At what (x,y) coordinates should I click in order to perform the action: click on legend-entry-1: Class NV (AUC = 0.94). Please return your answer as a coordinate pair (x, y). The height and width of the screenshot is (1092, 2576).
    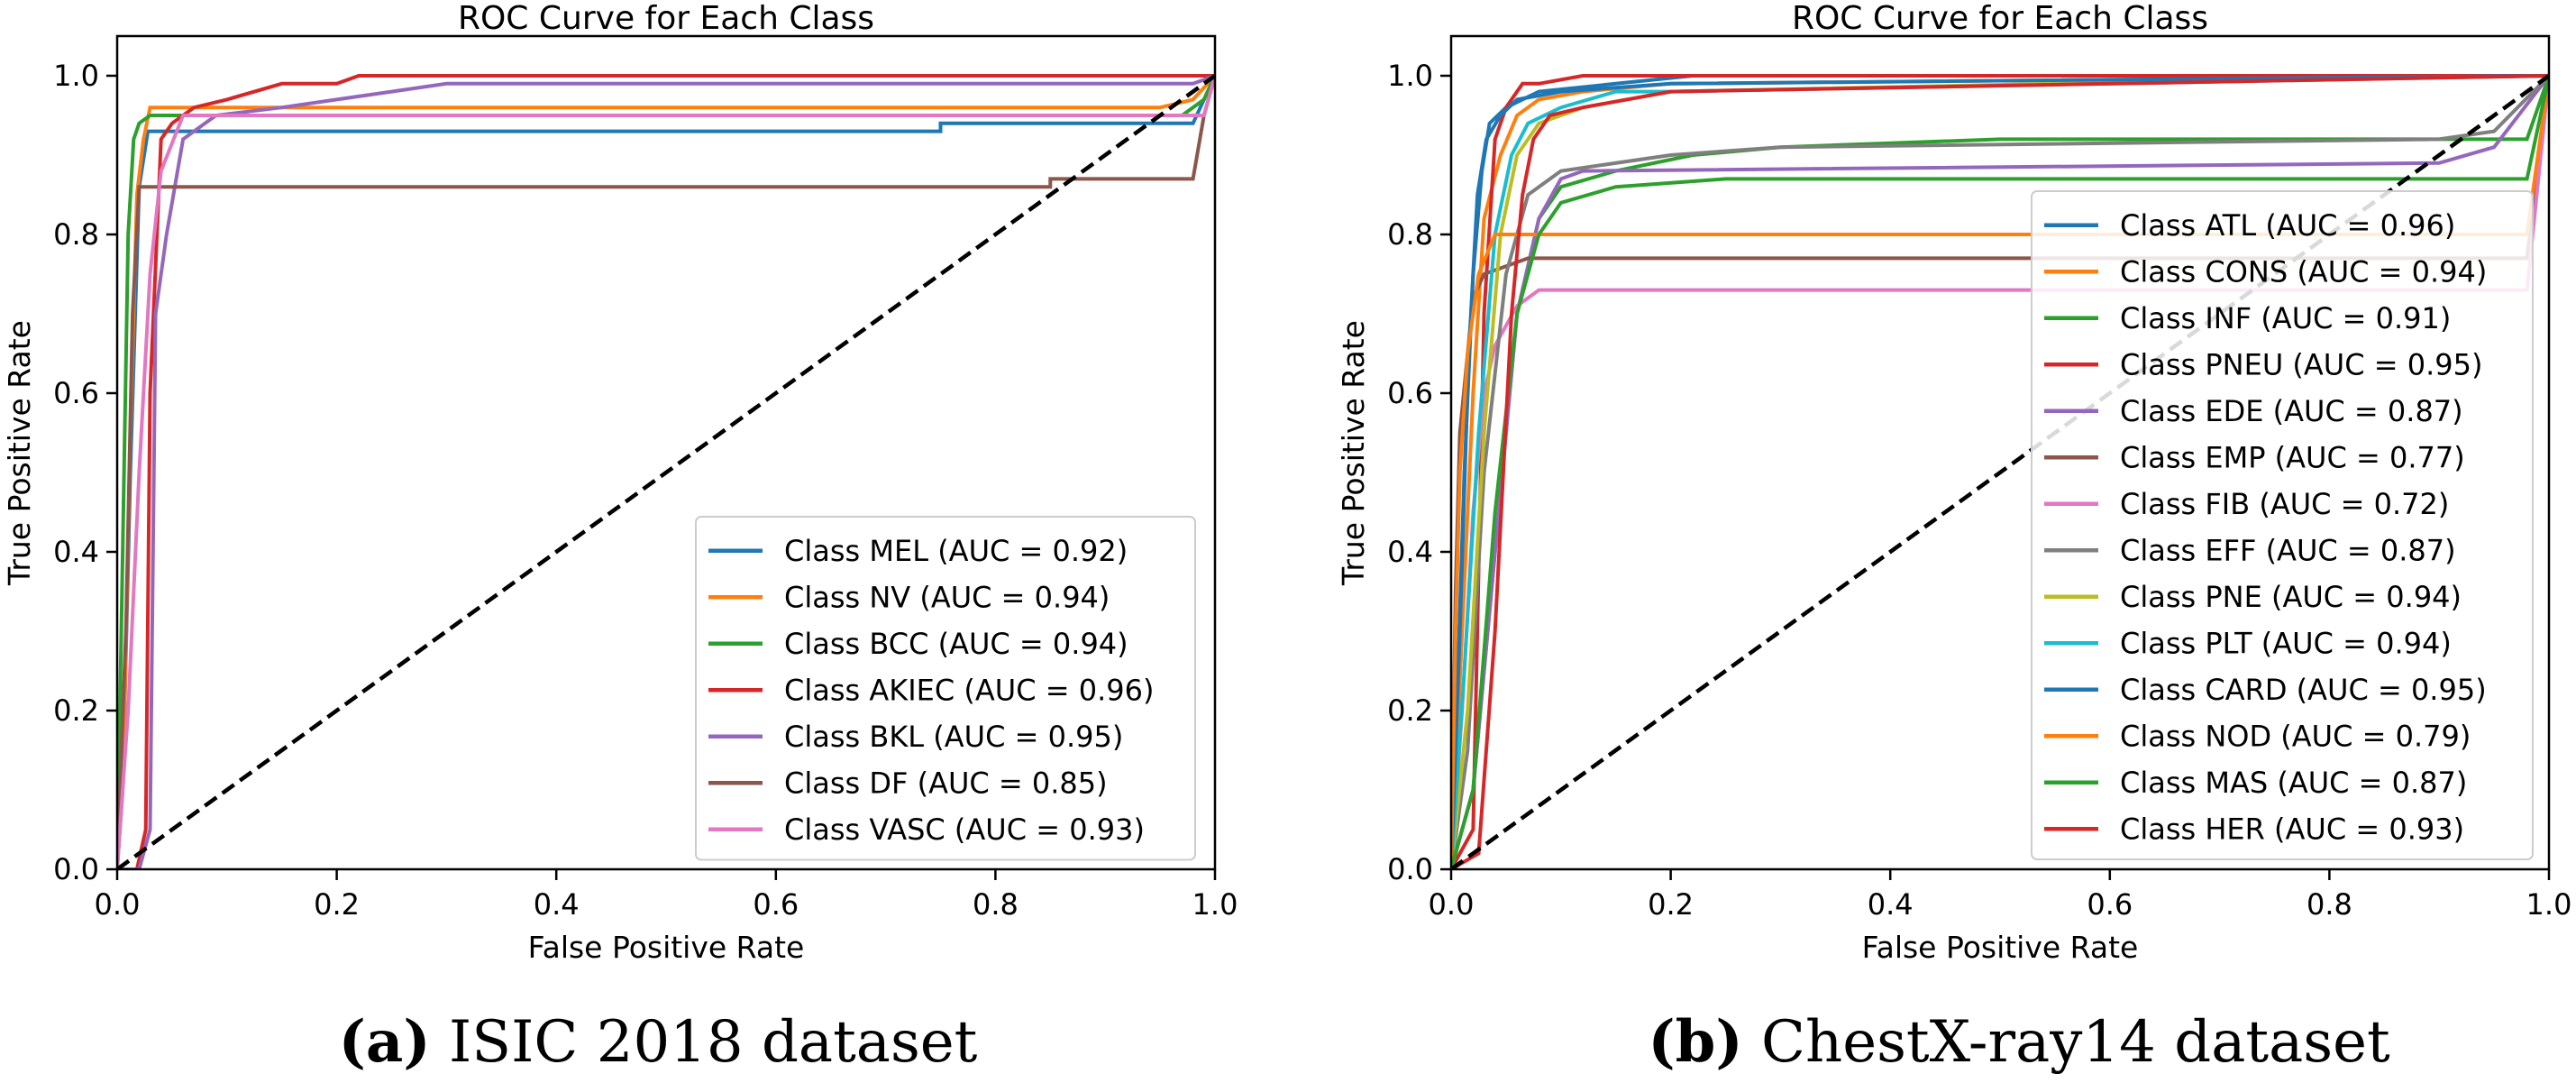
    Looking at the image, I should click on (947, 597).